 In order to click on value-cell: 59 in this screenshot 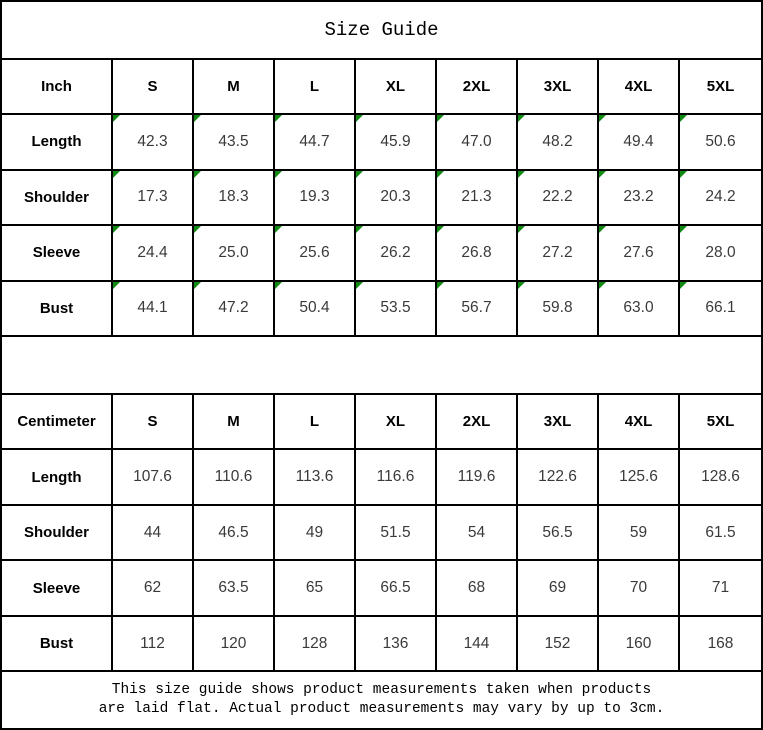, I will do `click(639, 533)`.